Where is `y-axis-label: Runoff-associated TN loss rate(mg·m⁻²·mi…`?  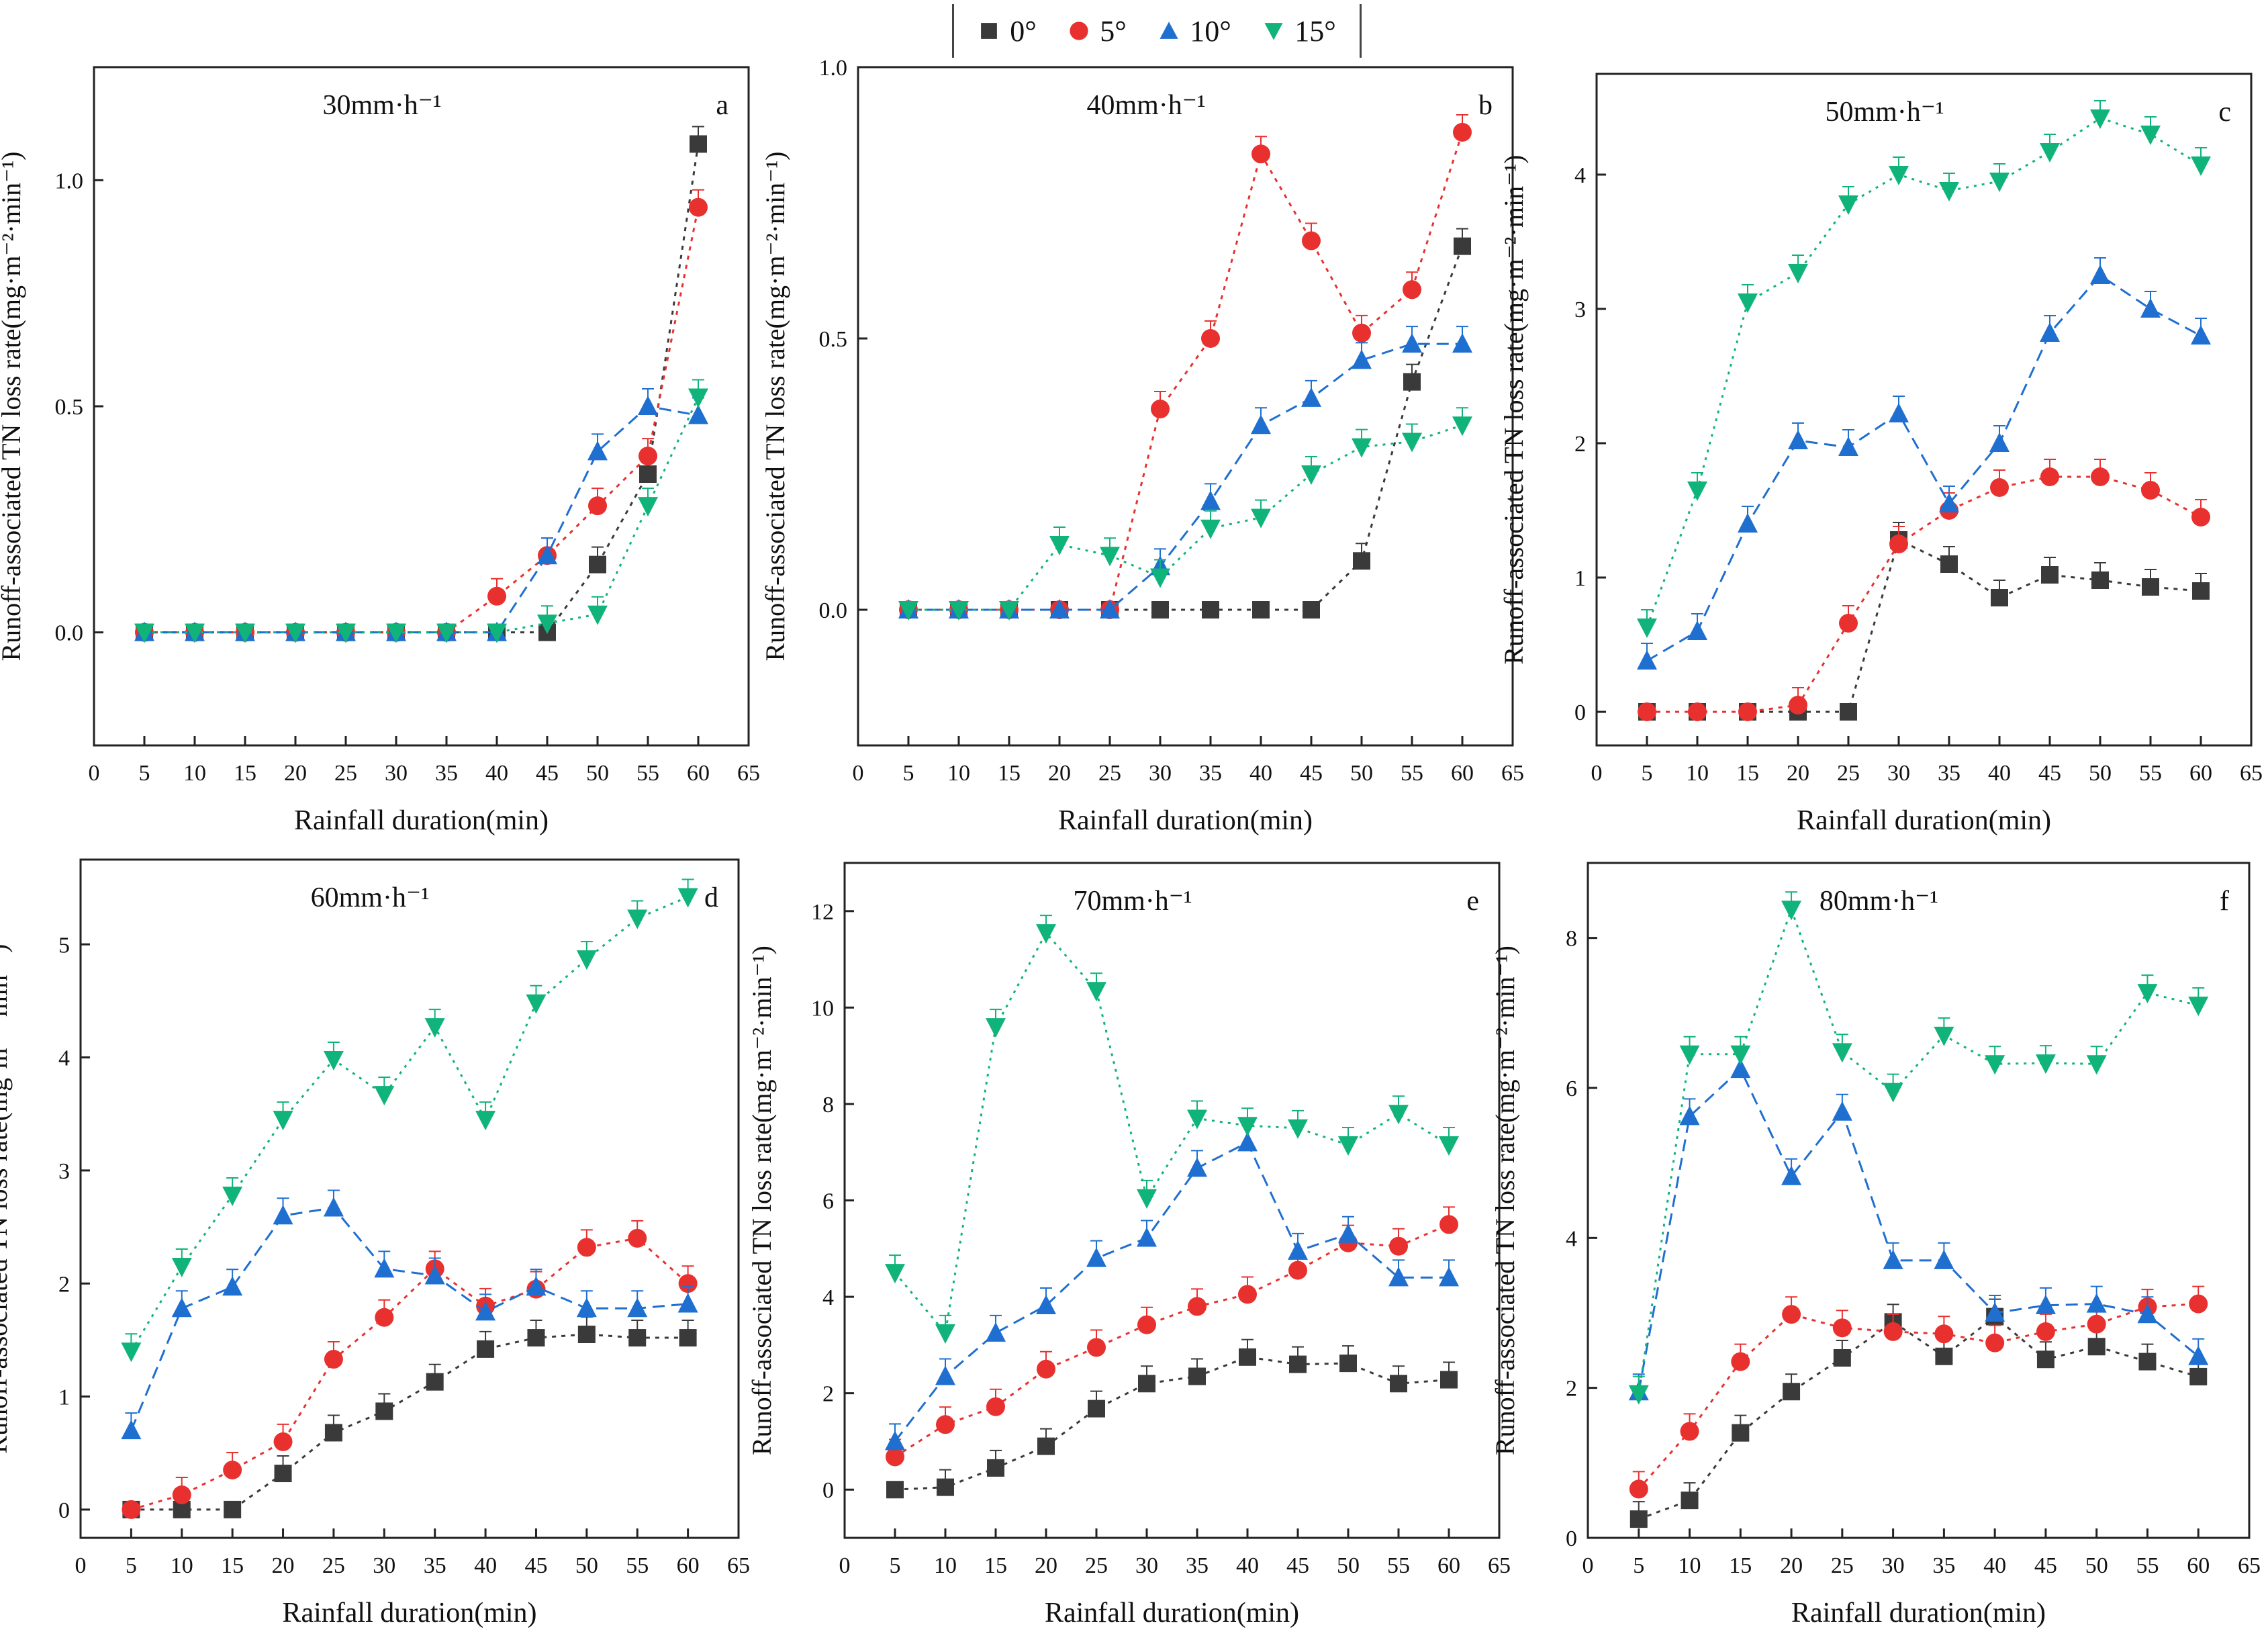 y-axis-label: Runoff-associated TN loss rate(mg·m⁻²·mi… is located at coordinates (775, 406).